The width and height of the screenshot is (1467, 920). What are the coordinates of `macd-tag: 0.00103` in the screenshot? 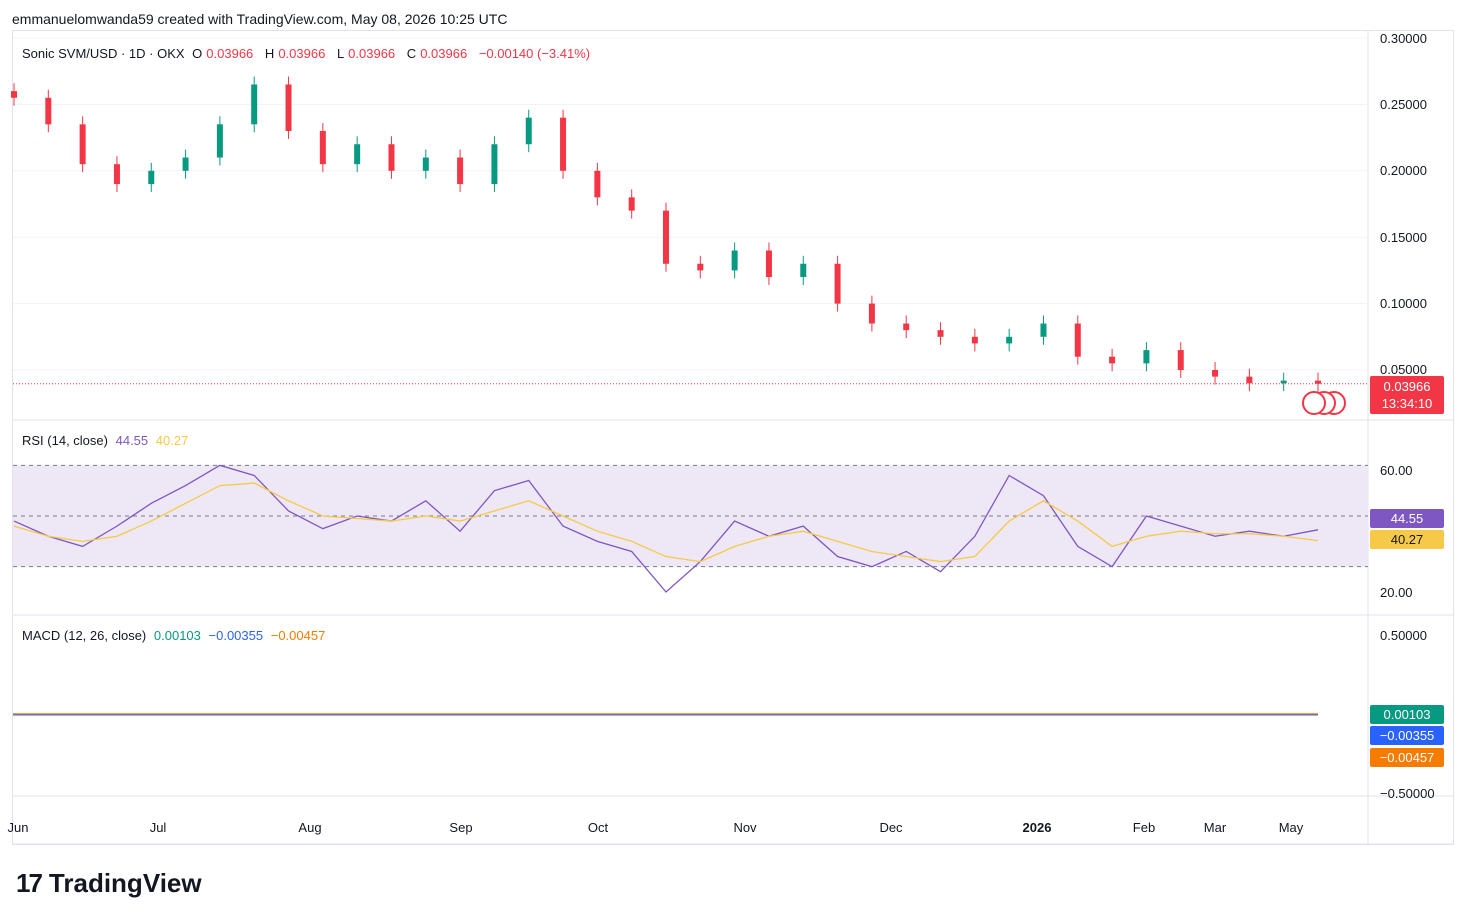 It's located at (1407, 714).